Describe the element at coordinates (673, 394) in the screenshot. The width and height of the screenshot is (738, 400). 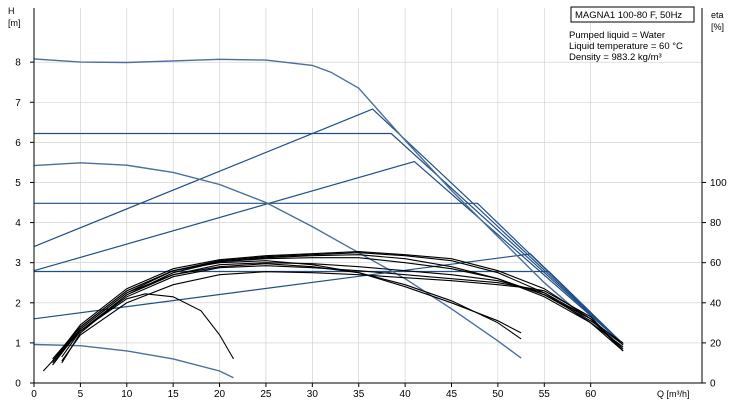
I see `x-axis-label: Q [m³/h]` at that location.